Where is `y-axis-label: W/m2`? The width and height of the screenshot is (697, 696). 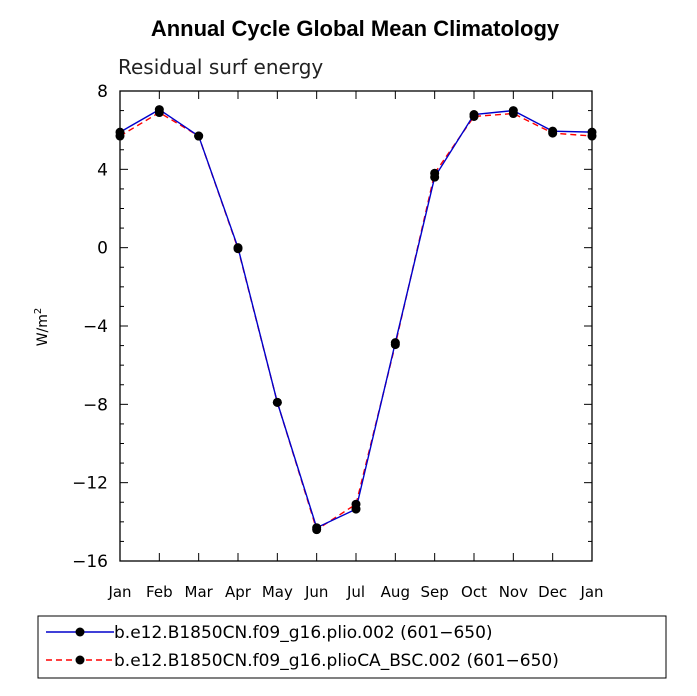
y-axis-label: W/m2 is located at coordinates (42, 327).